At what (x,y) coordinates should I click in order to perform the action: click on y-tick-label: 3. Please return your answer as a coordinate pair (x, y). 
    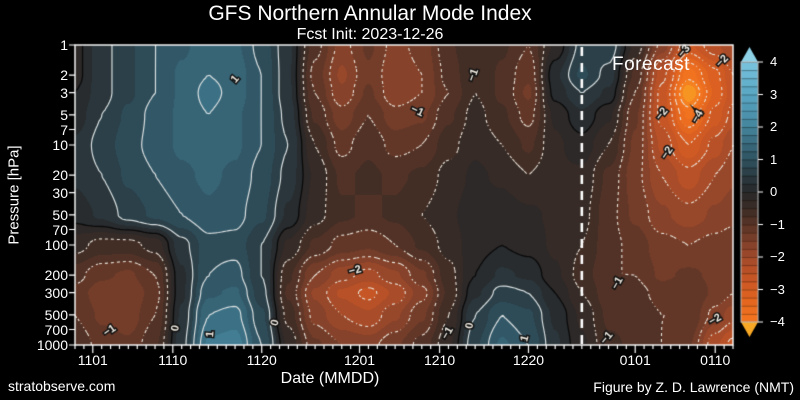
    Looking at the image, I should click on (64, 92).